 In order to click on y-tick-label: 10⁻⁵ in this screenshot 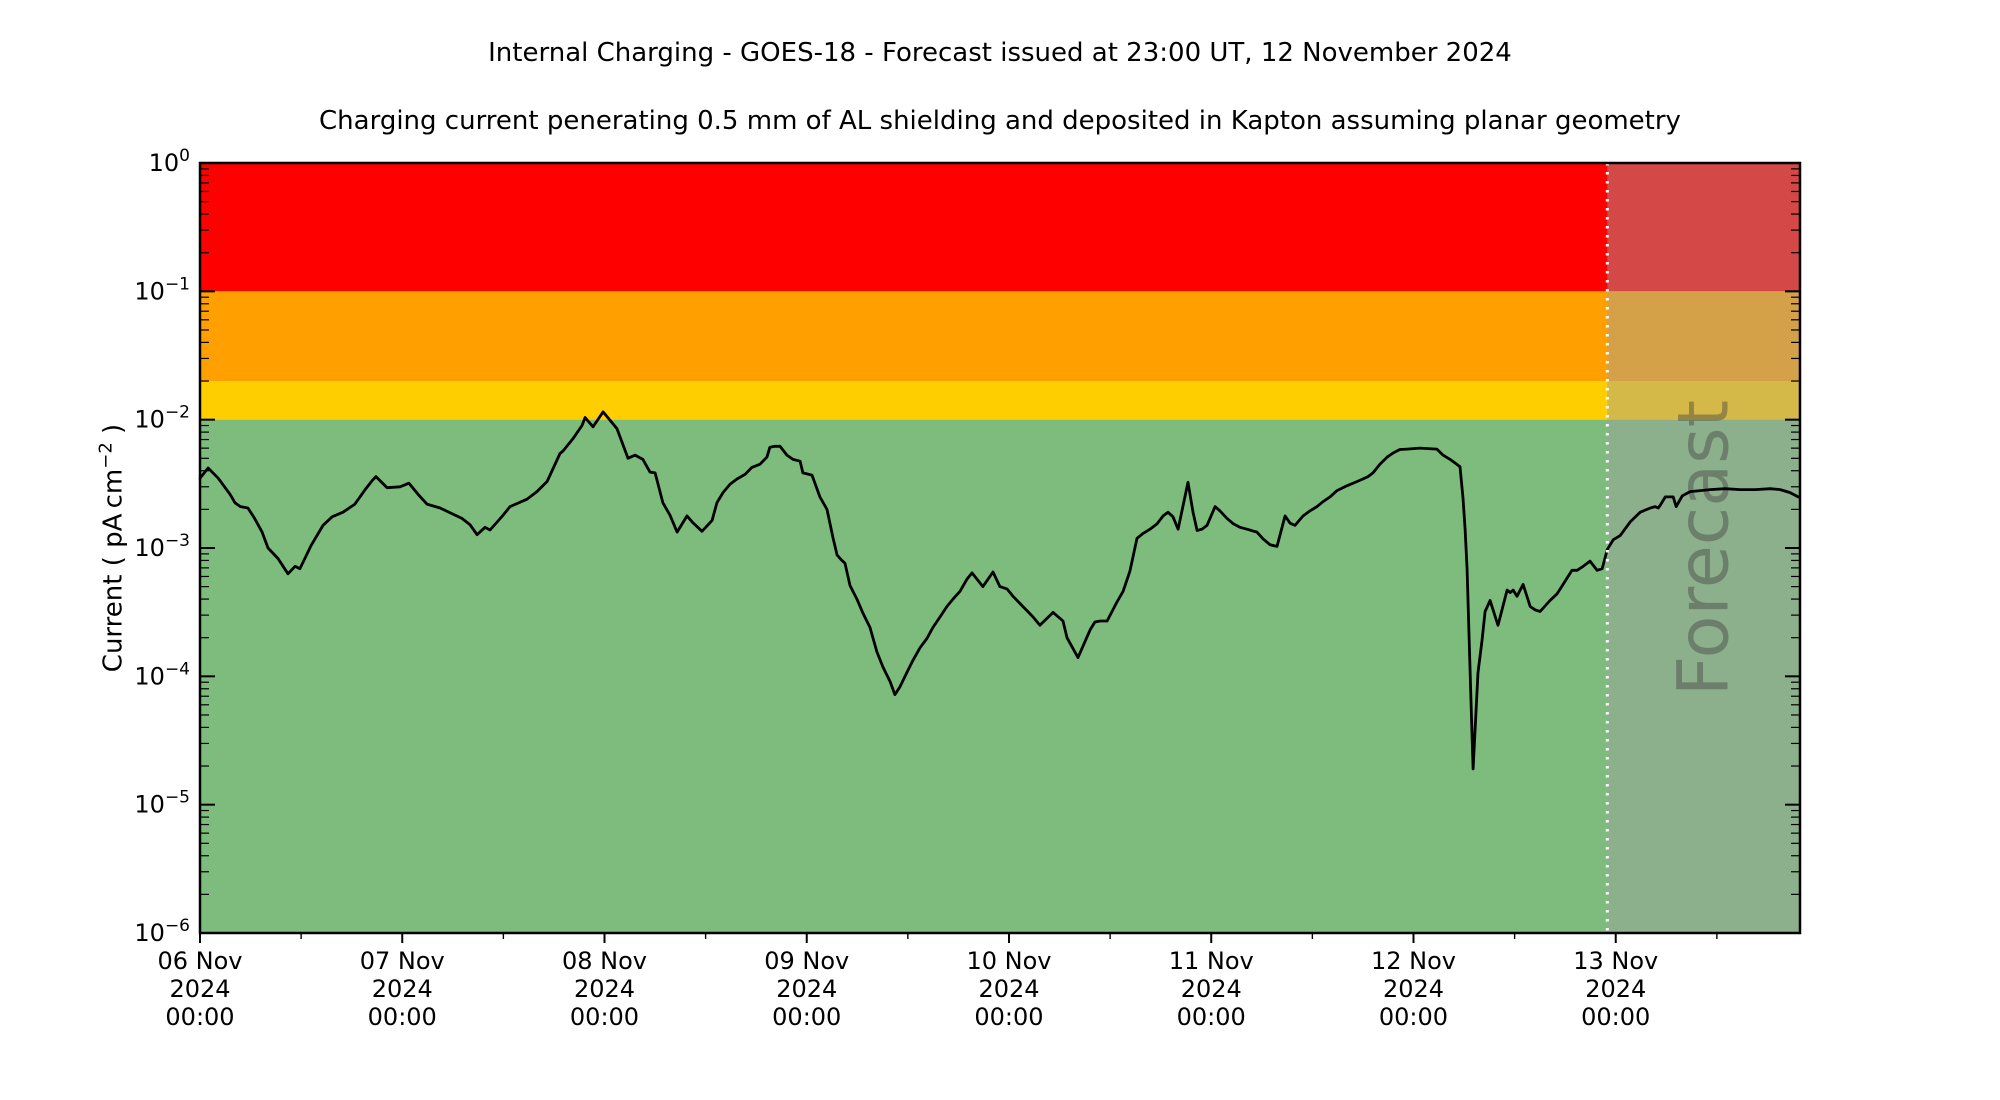, I will do `click(162, 803)`.